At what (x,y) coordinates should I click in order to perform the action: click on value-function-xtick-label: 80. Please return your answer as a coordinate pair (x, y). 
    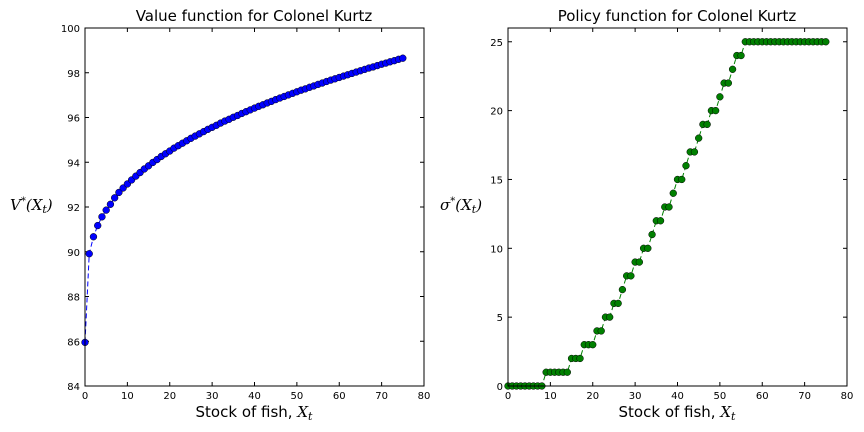
    Looking at the image, I should click on (424, 396).